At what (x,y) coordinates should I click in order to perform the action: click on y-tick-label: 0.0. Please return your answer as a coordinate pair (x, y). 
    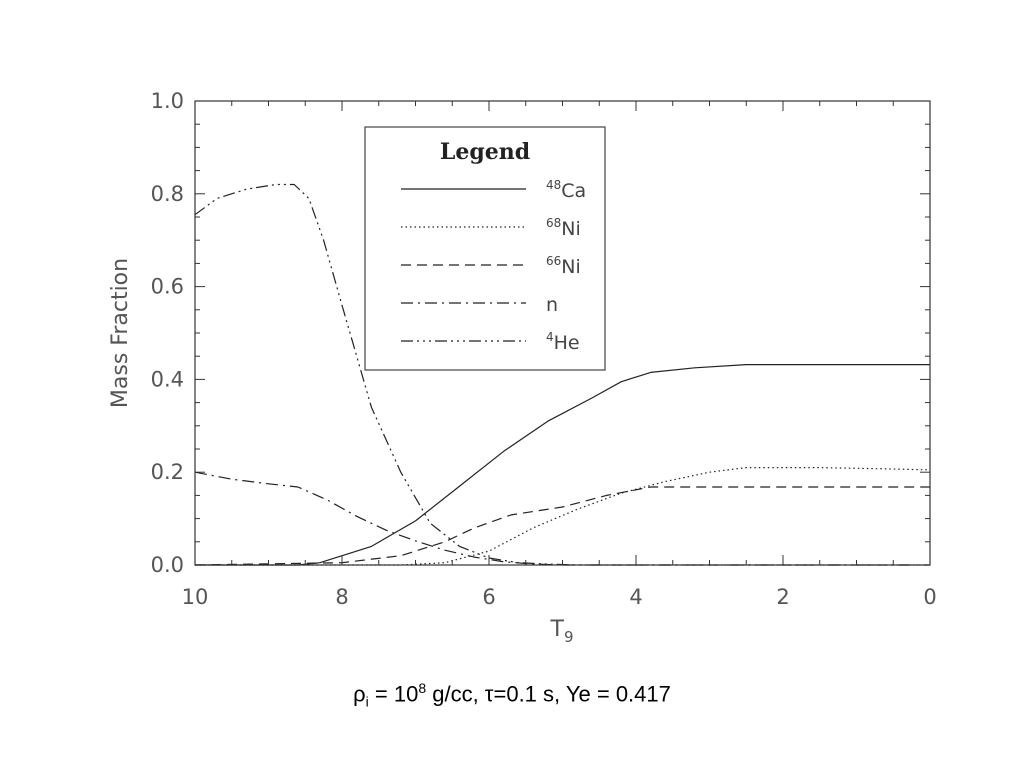
    Looking at the image, I should click on (167, 565).